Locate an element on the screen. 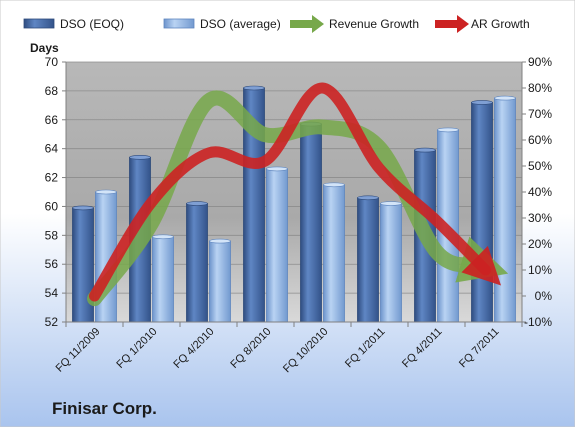 The width and height of the screenshot is (575, 427). y-left-tick-label: 70 is located at coordinates (52, 62).